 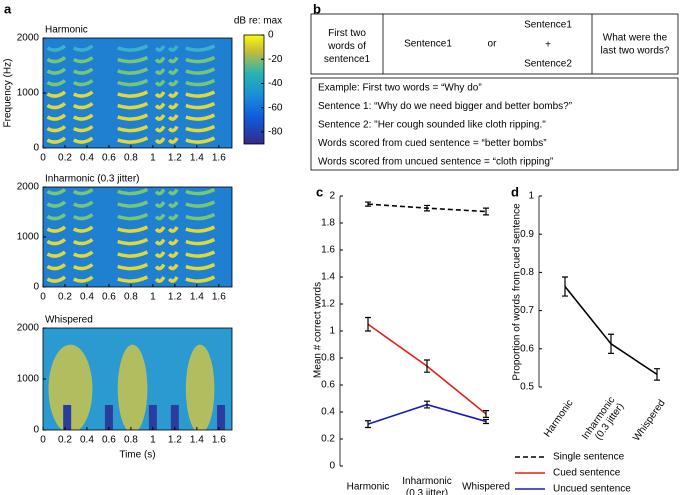 I want to click on x-tick-label: Whispered, so click(x=486, y=487).